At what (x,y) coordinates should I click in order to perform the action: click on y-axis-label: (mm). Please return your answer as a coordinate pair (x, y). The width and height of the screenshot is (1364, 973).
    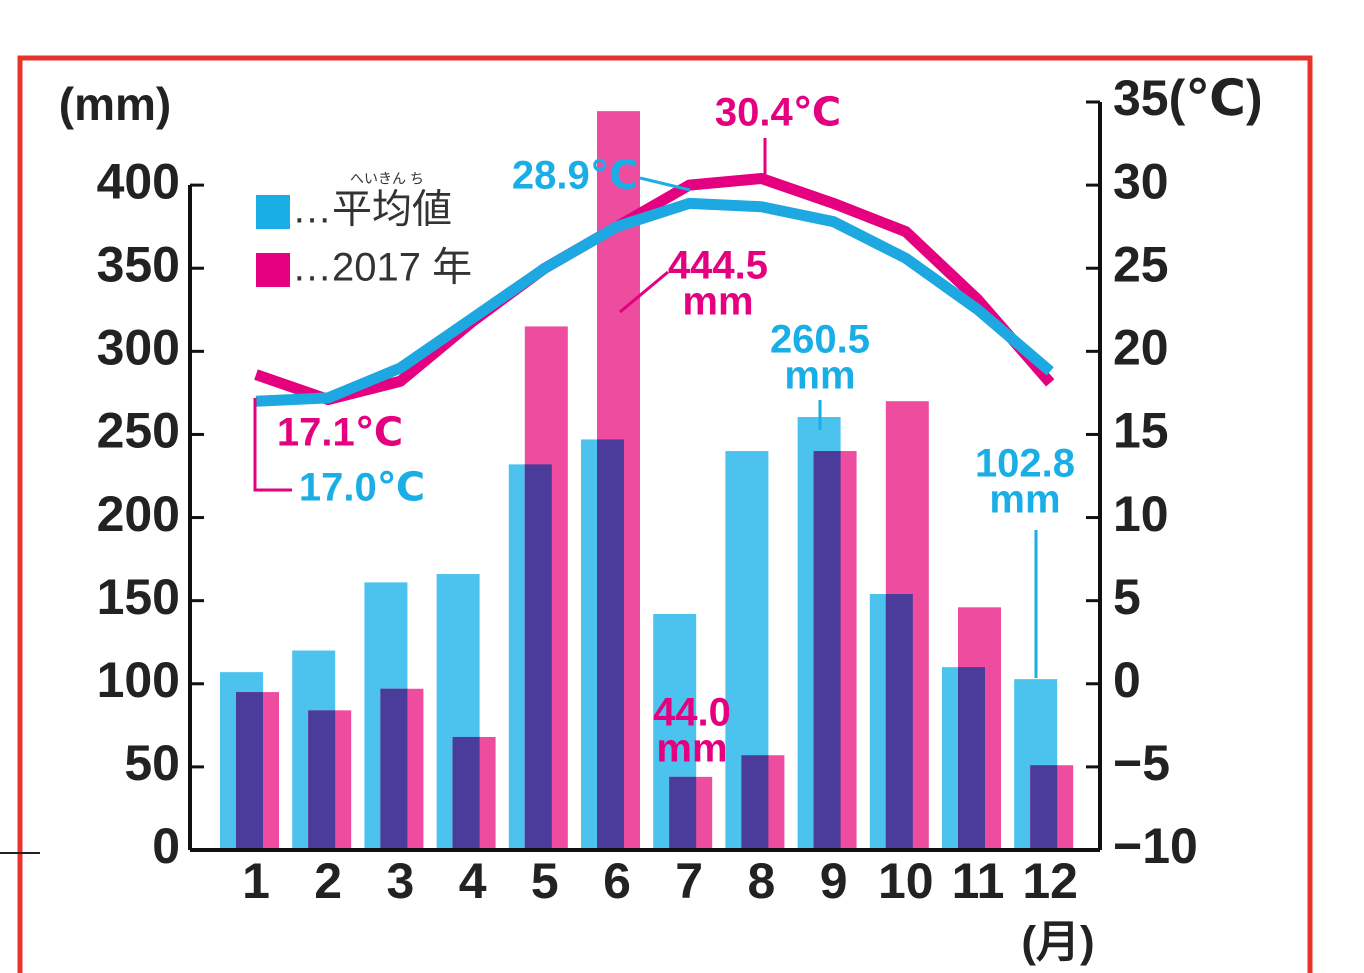
    Looking at the image, I should click on (115, 104).